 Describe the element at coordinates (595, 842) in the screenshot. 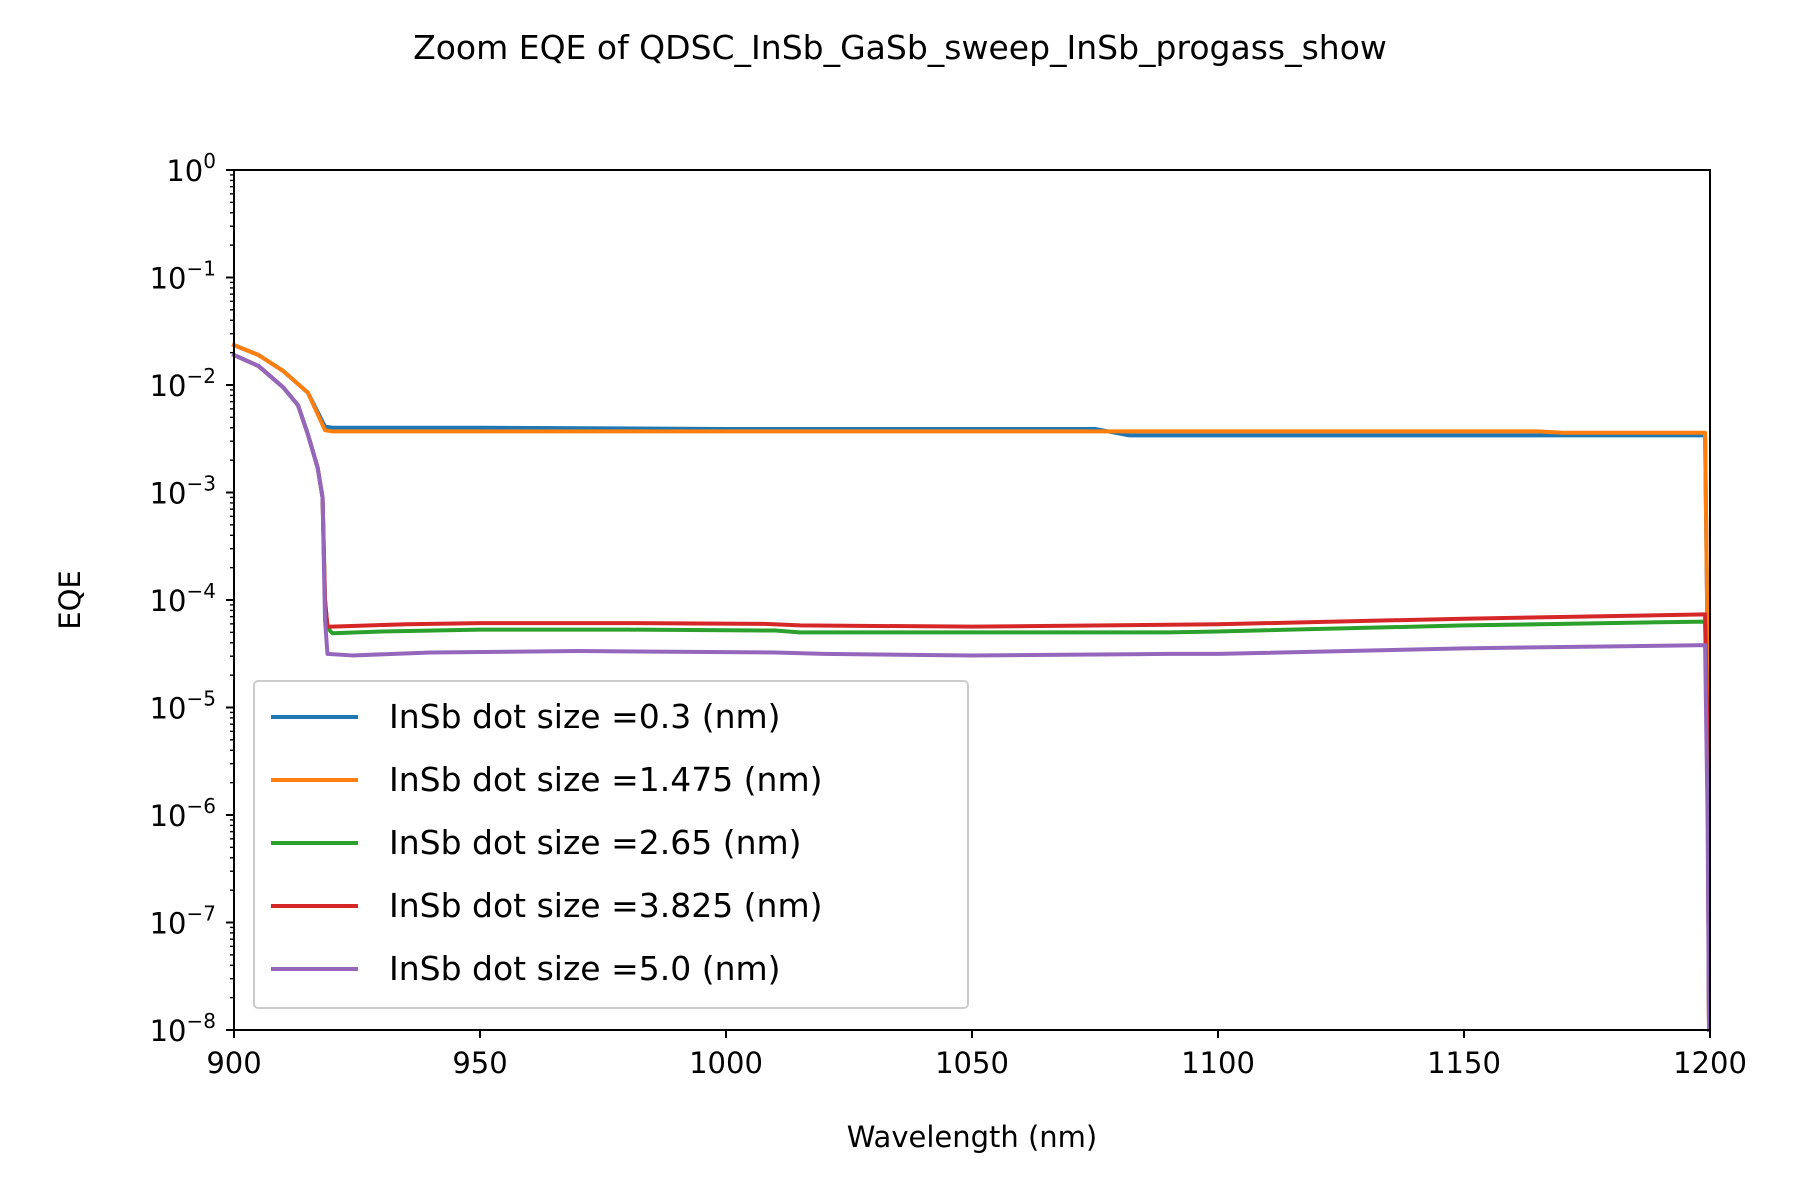

I see `legend-label-2: InSb dot size =2.65 (nm)` at that location.